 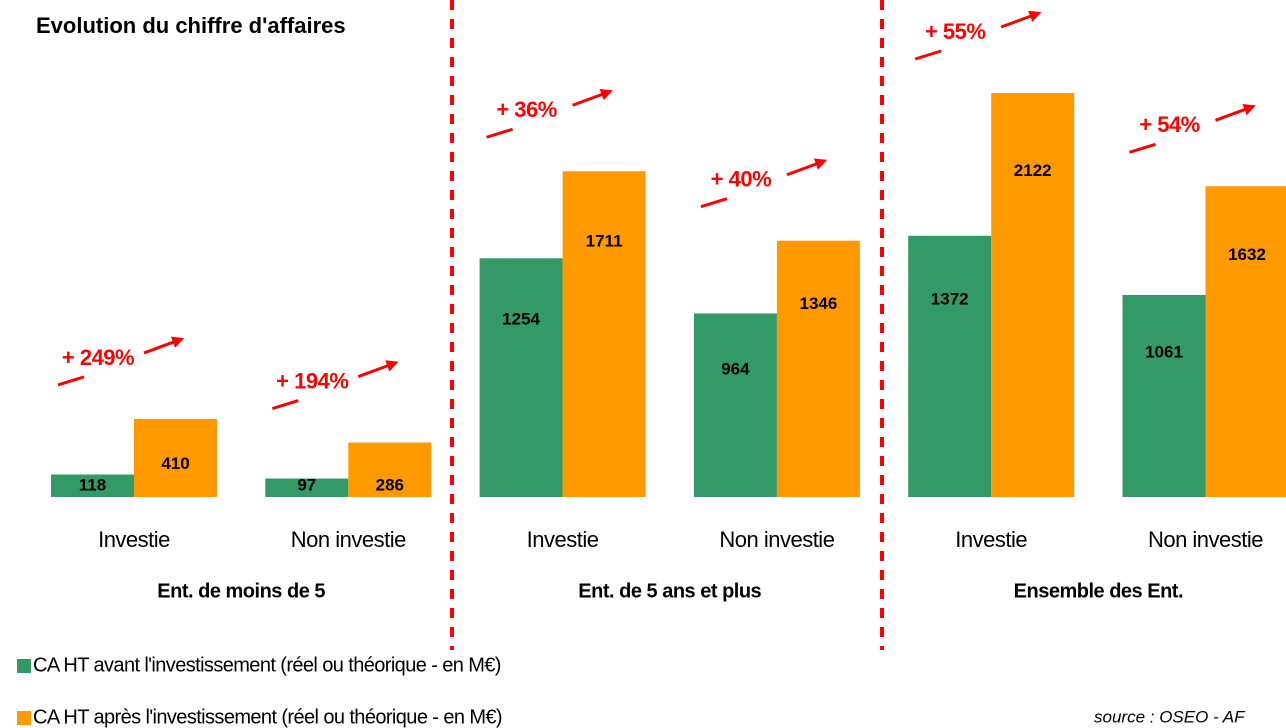 I want to click on value-label: 410, so click(x=175, y=463).